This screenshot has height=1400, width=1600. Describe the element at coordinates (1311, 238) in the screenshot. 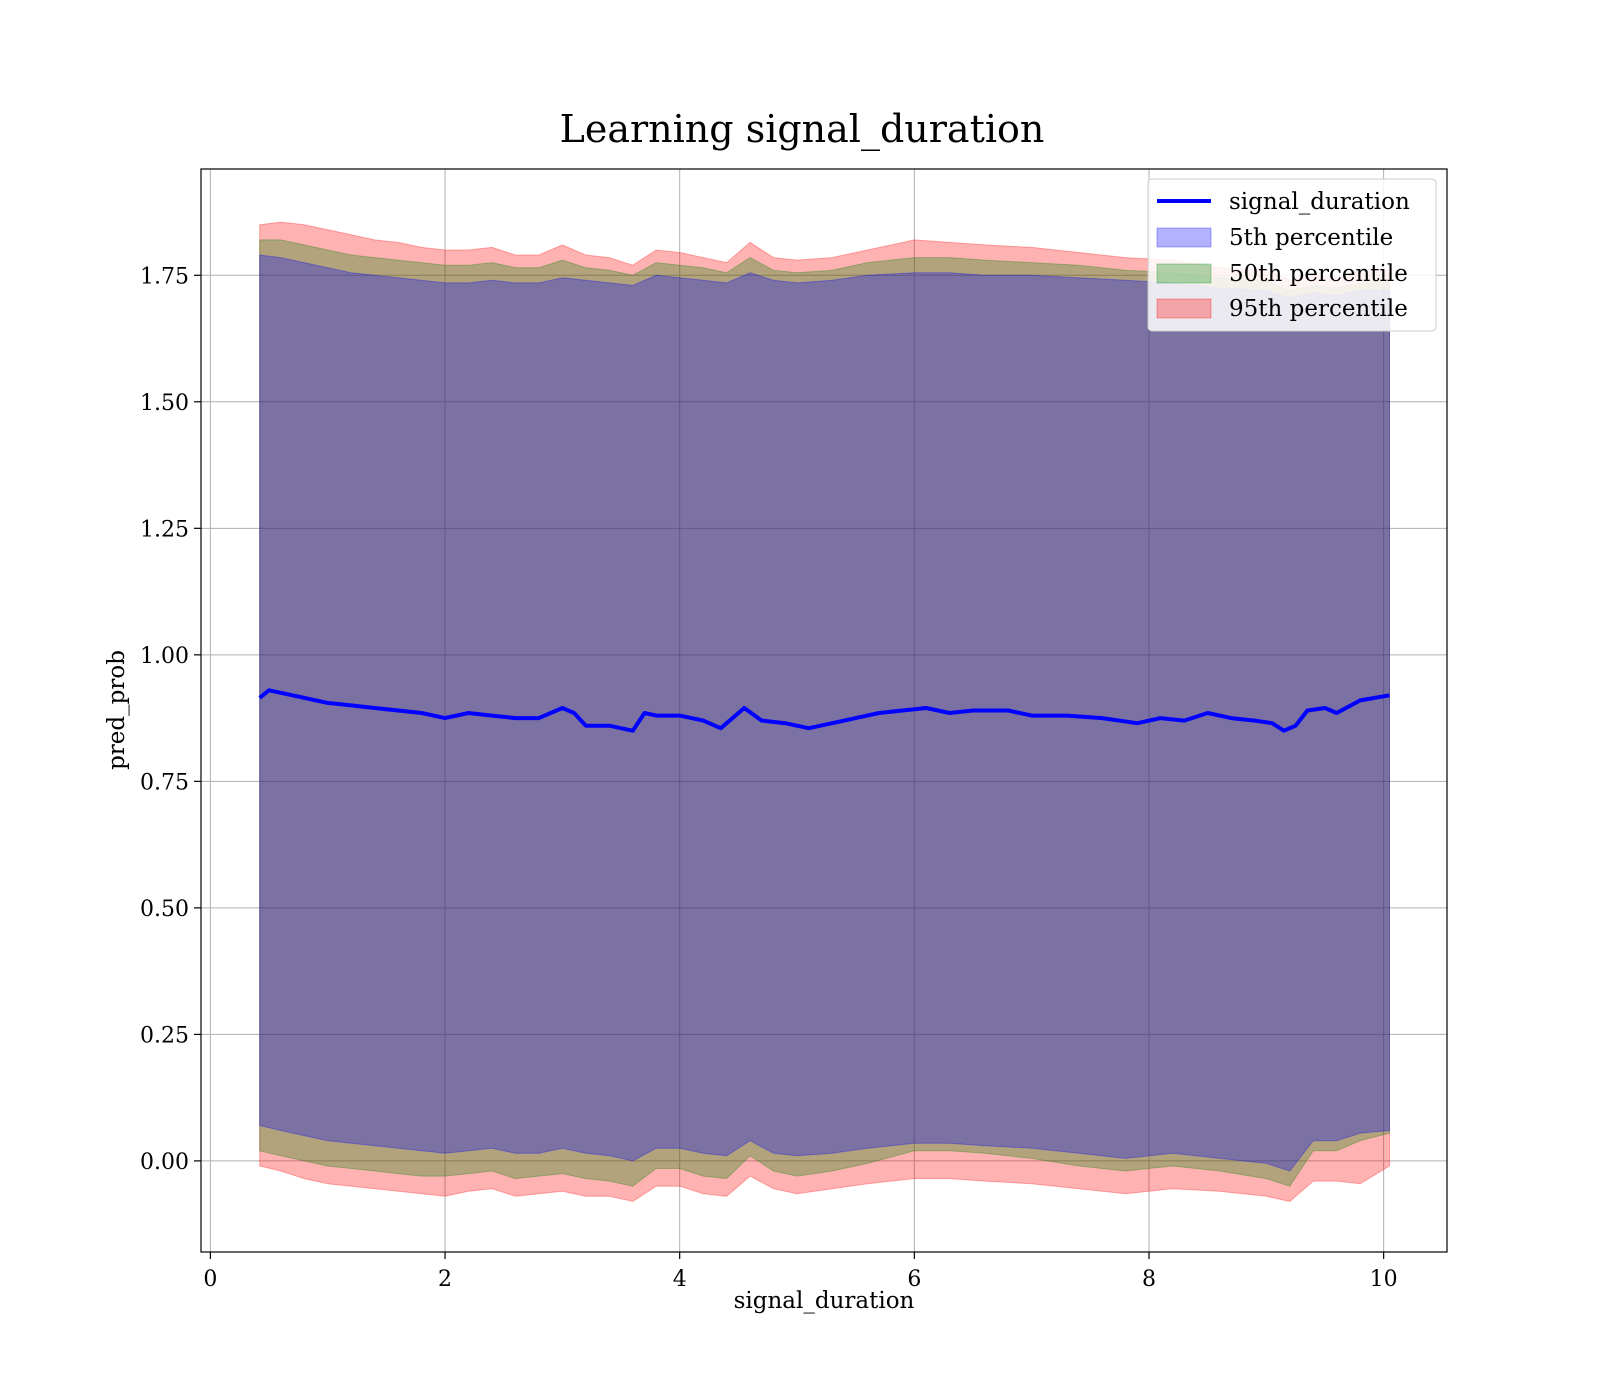

I see `legend-label-5th: 5th percentile` at that location.